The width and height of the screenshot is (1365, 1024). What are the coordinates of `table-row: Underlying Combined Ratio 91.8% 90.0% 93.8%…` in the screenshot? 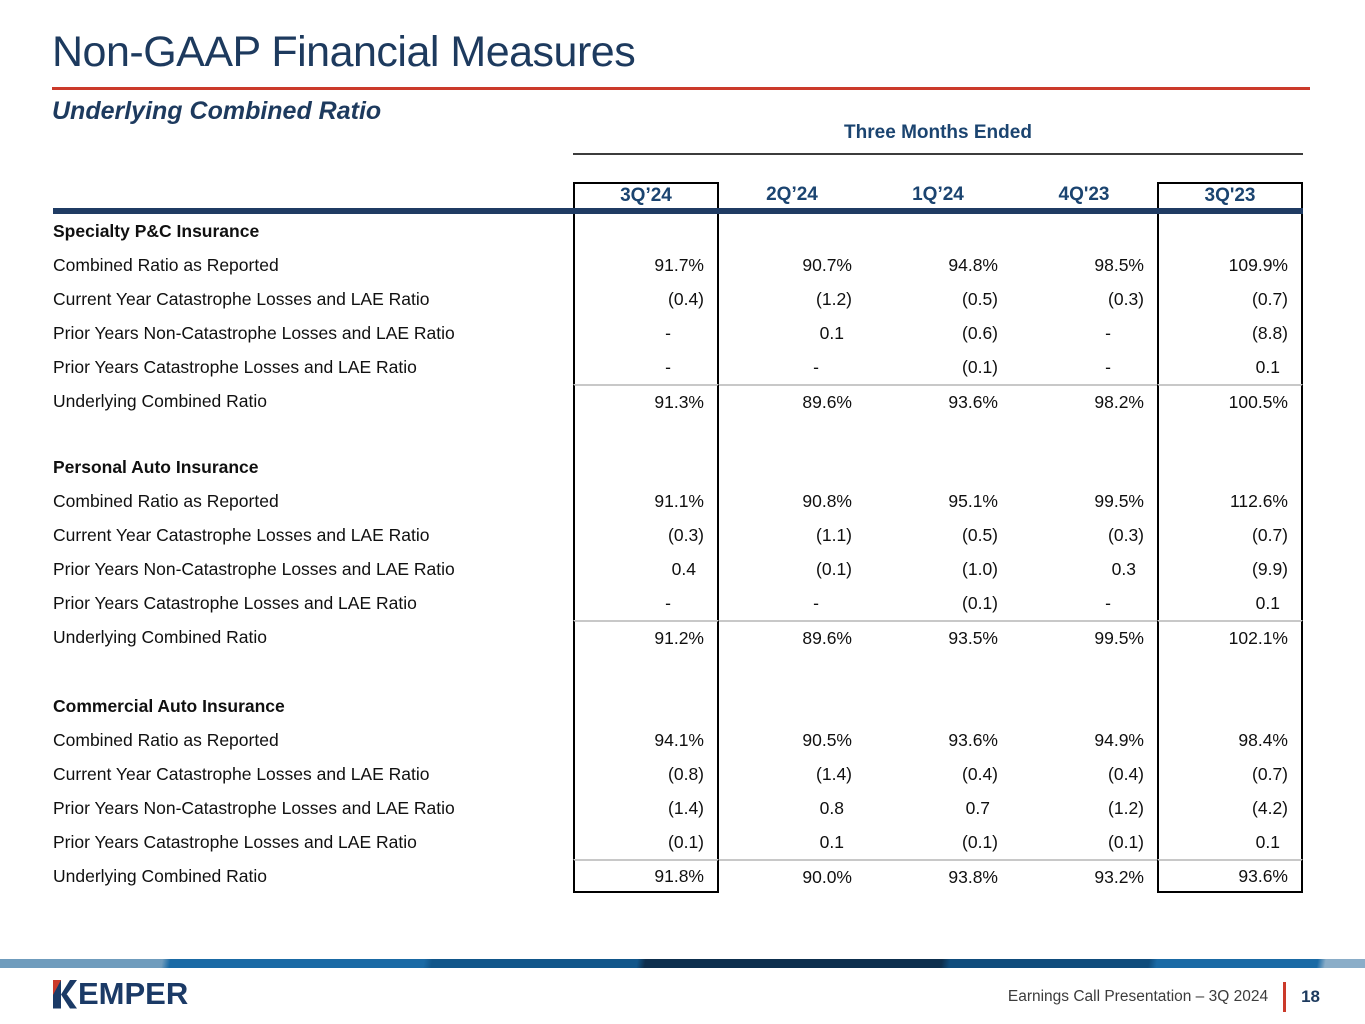 It's located at (678, 876).